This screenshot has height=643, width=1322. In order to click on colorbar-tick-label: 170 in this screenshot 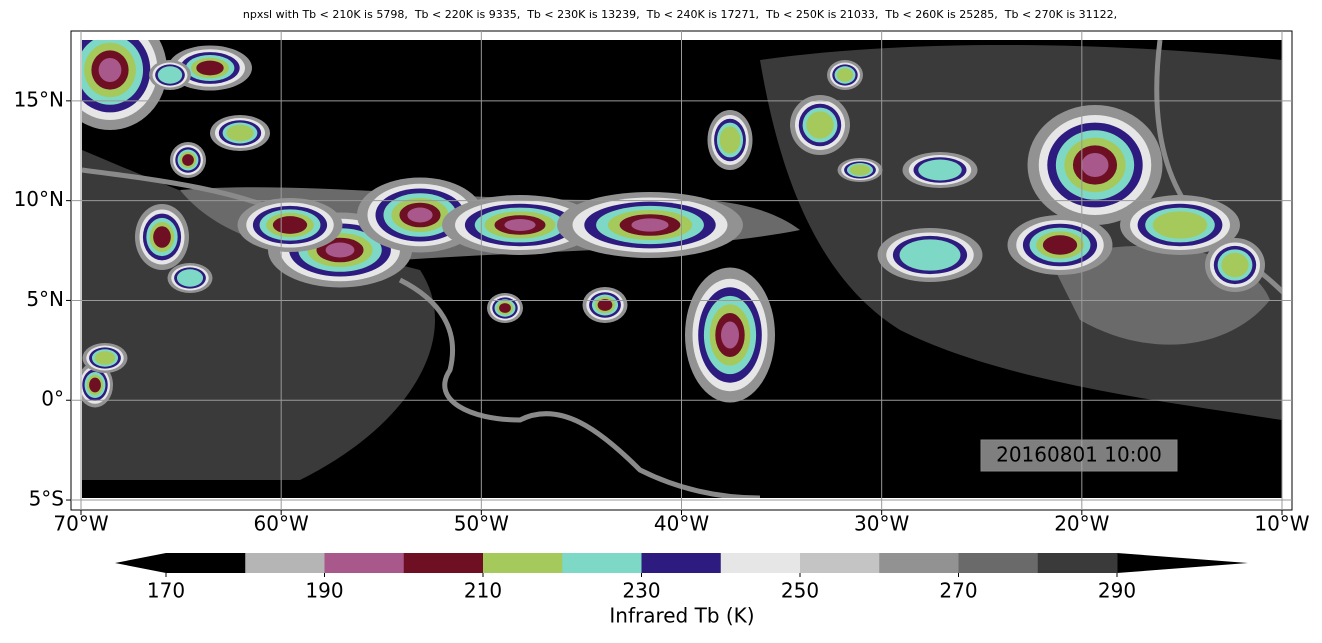, I will do `click(166, 591)`.